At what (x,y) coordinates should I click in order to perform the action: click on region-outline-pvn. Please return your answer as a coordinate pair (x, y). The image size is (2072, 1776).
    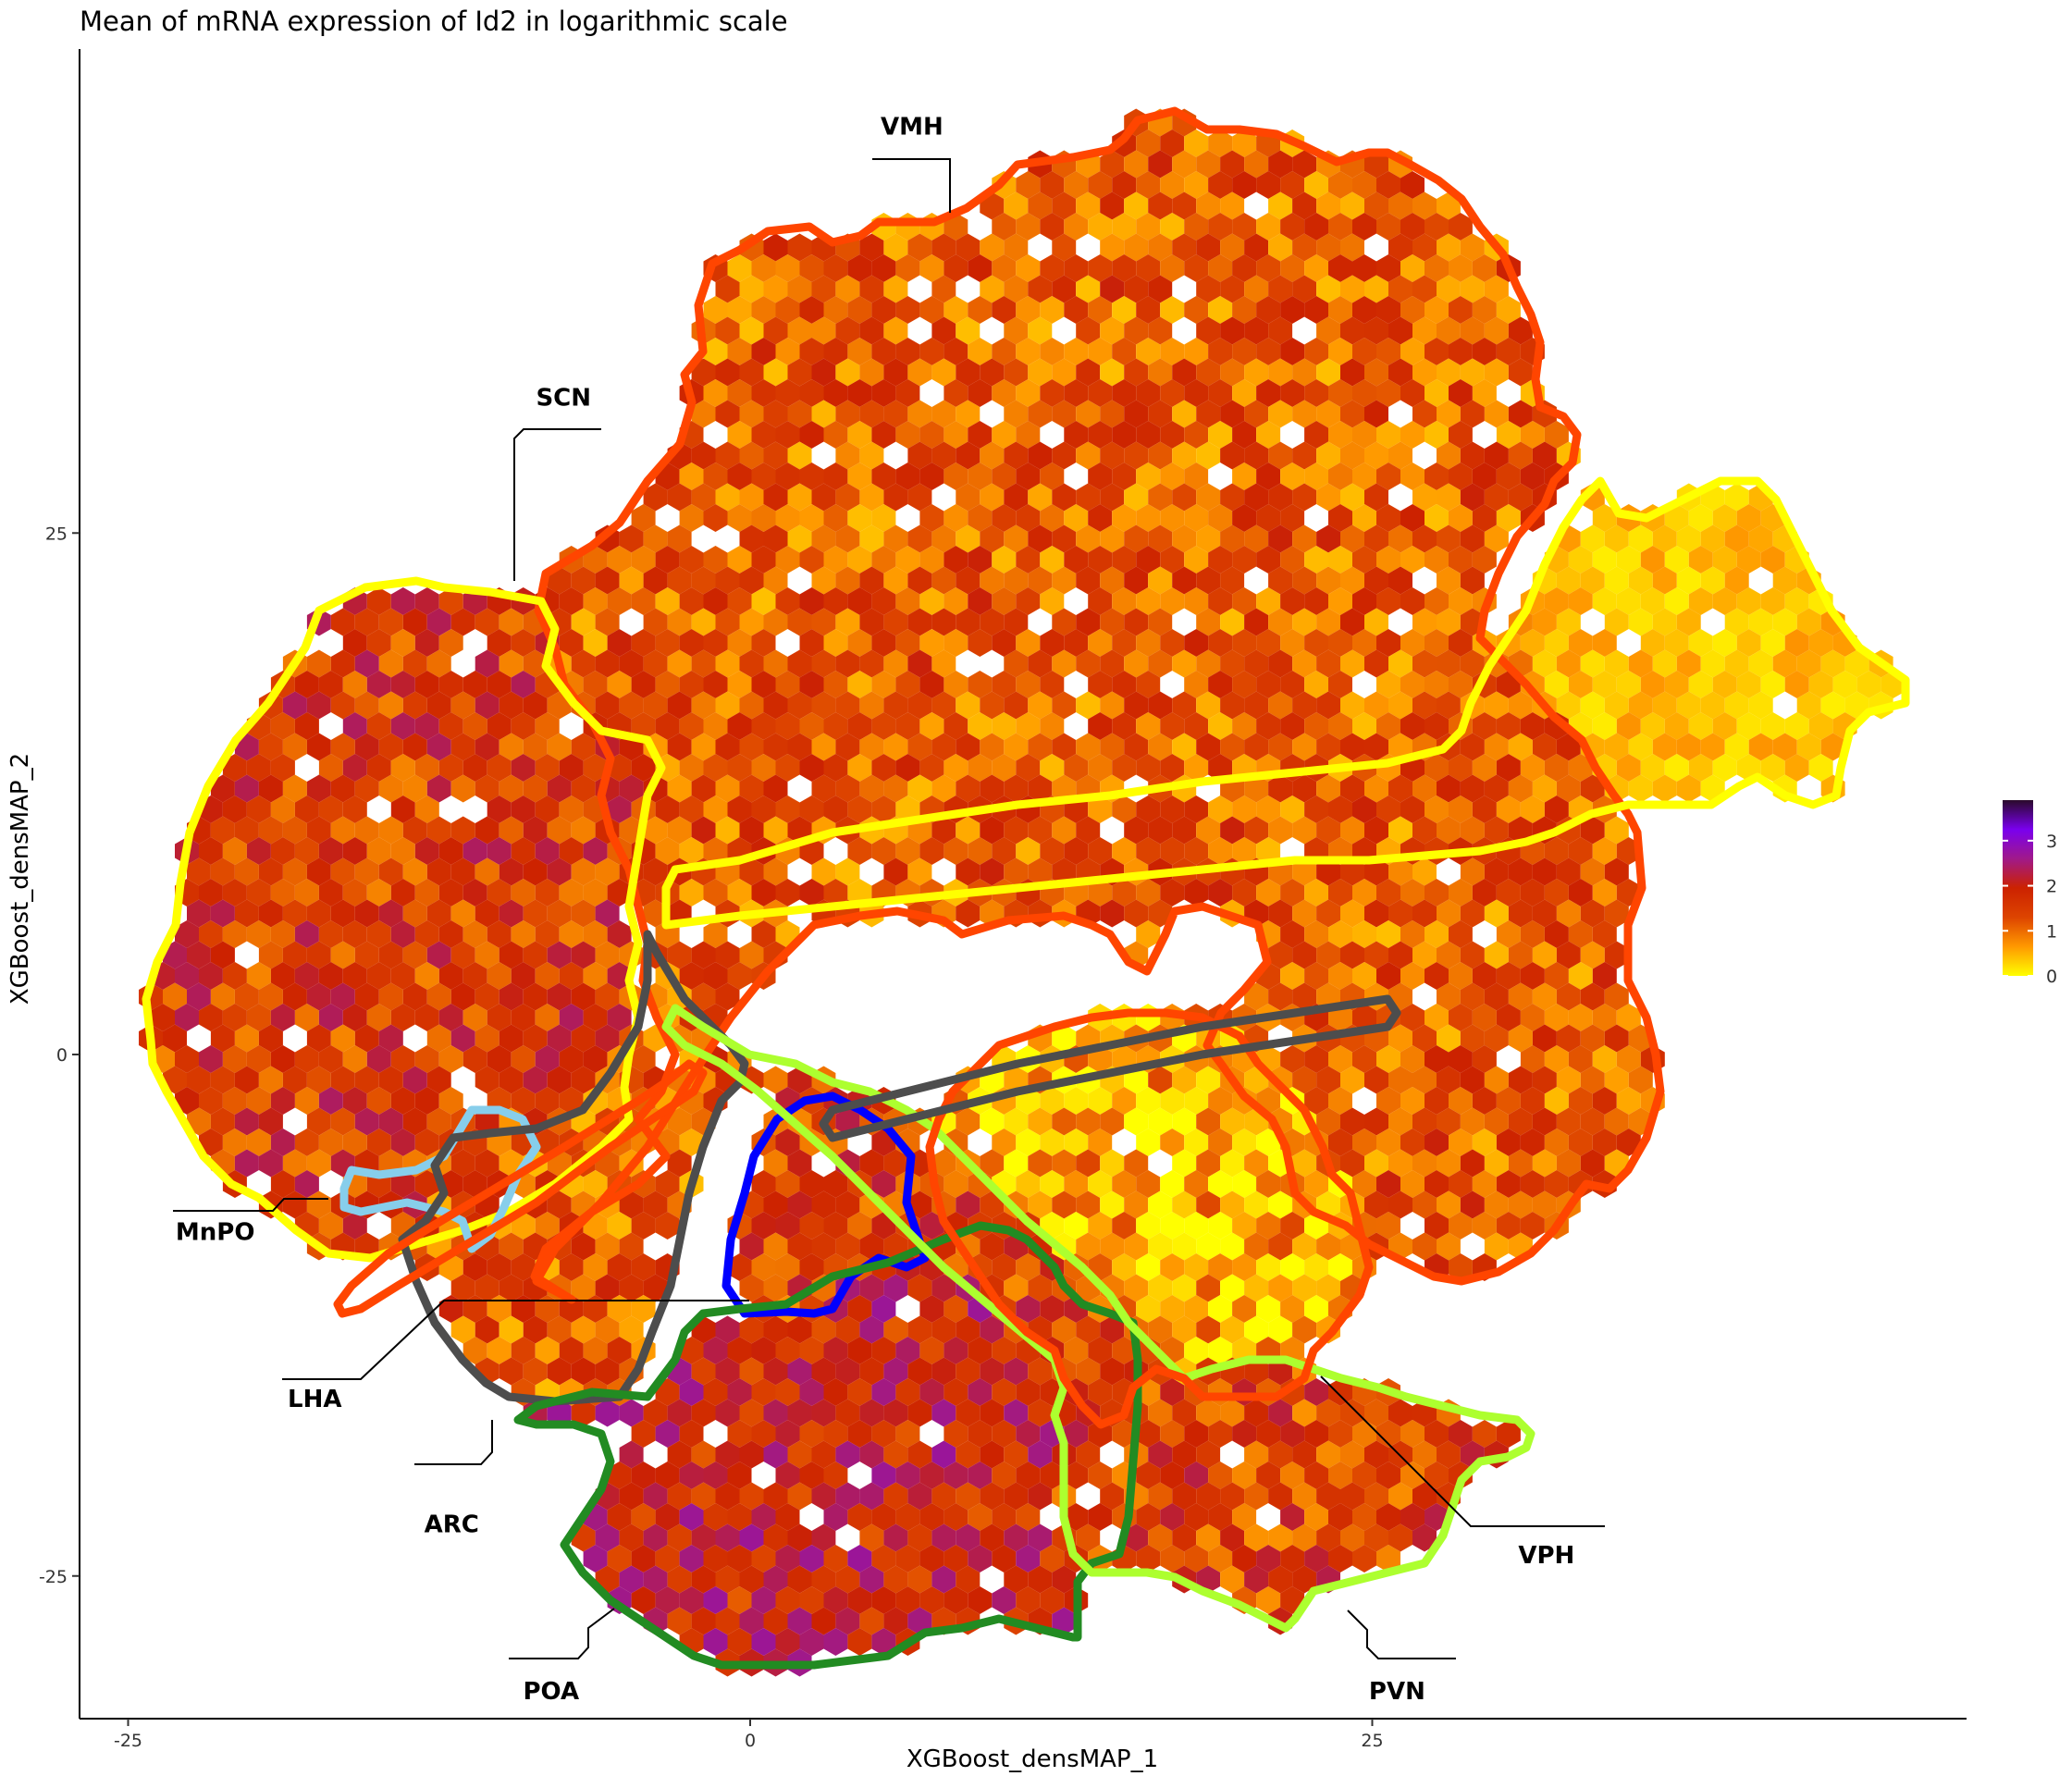
    Looking at the image, I should click on (1099, 1318).